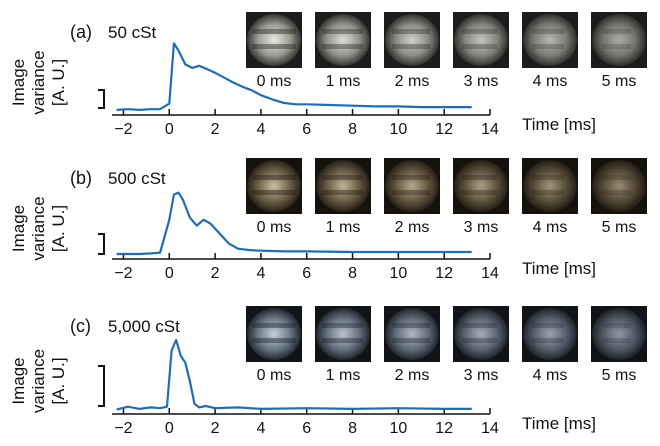  I want to click on frame-time-label: 2 ms, so click(412, 375).